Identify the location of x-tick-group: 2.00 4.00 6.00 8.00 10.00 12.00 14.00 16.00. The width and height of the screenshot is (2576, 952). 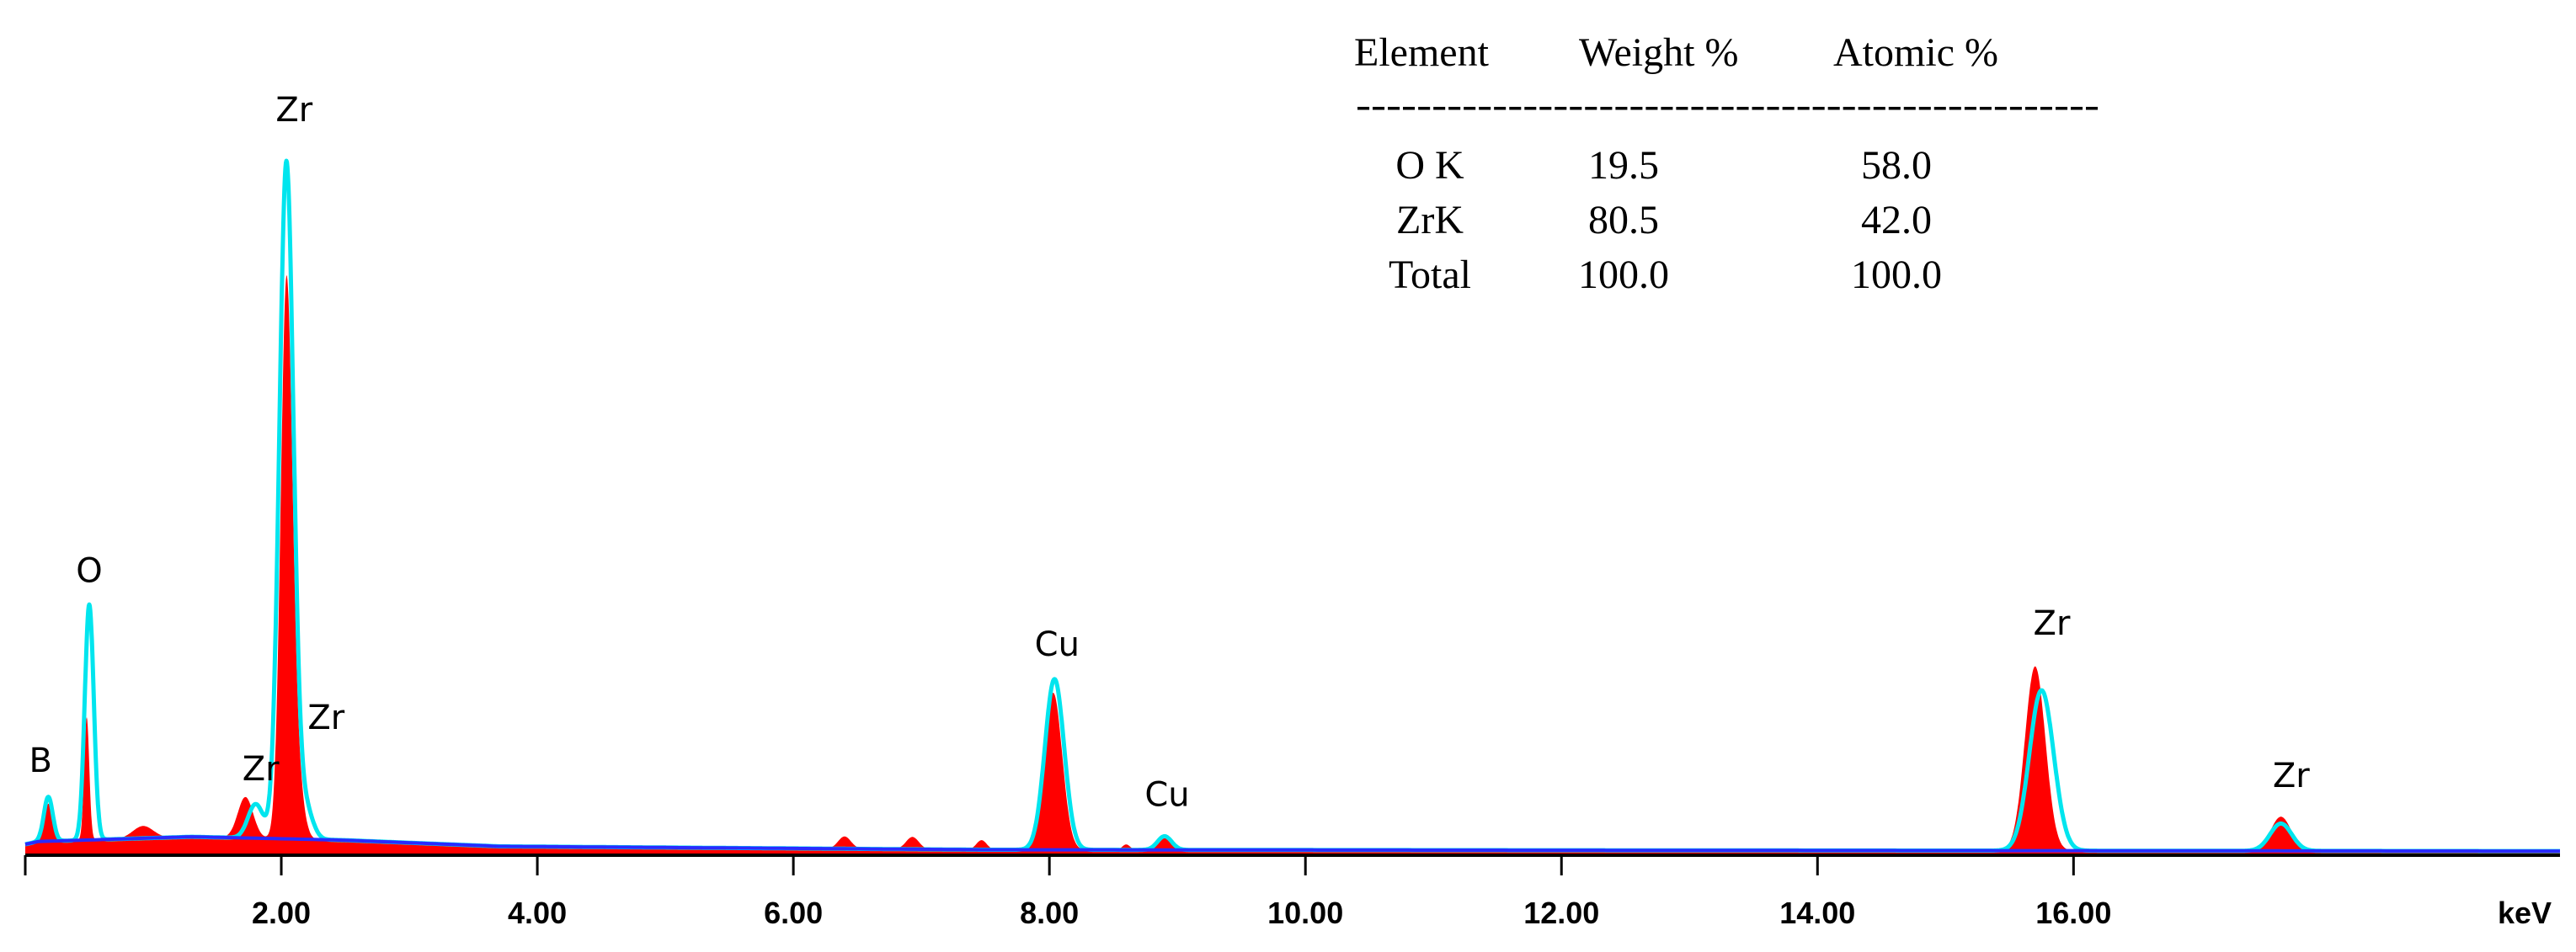
(1181, 892).